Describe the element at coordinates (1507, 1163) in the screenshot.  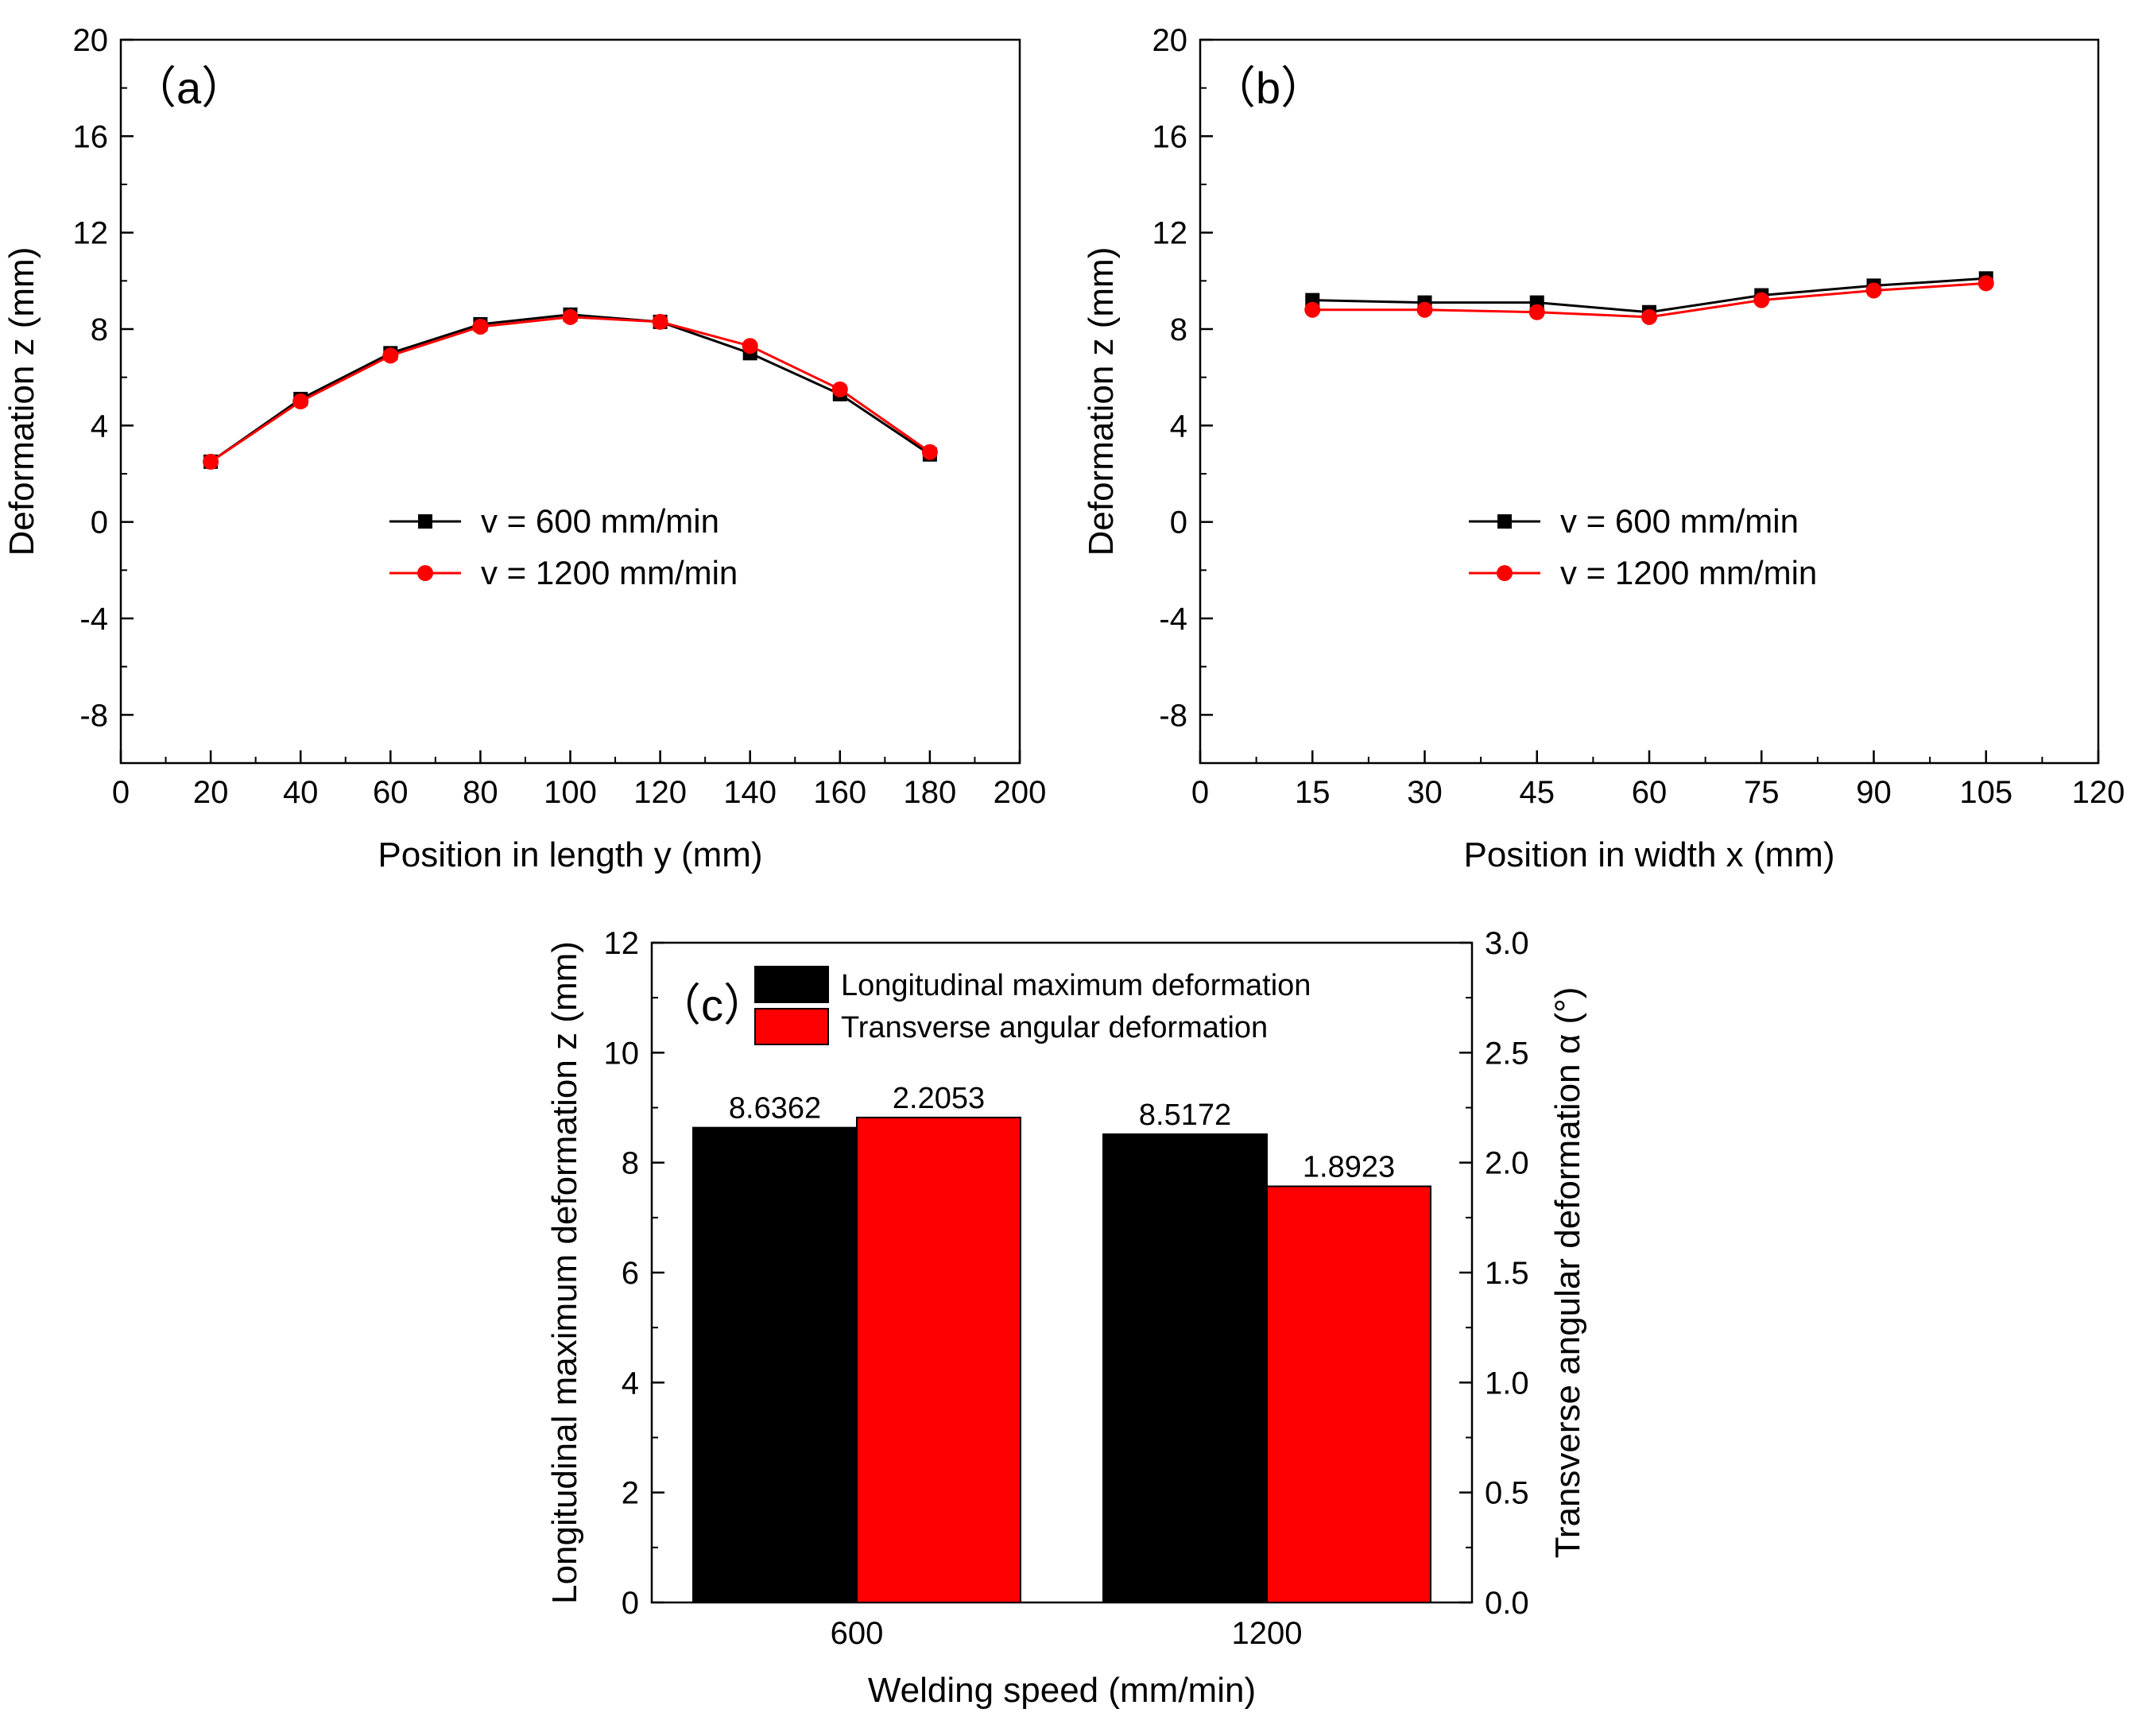
I see `y2-tick-label: 2.0` at that location.